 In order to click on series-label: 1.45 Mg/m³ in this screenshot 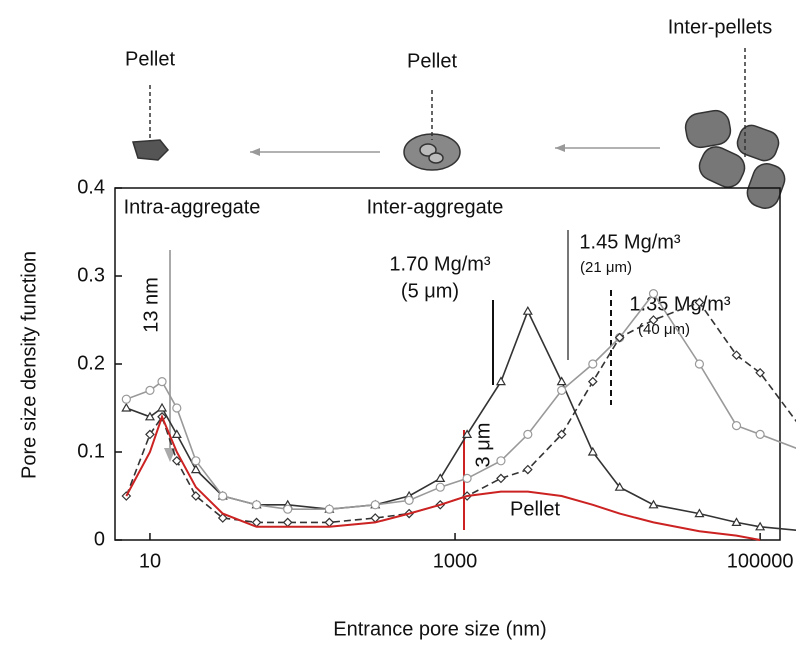, I will do `click(629, 242)`.